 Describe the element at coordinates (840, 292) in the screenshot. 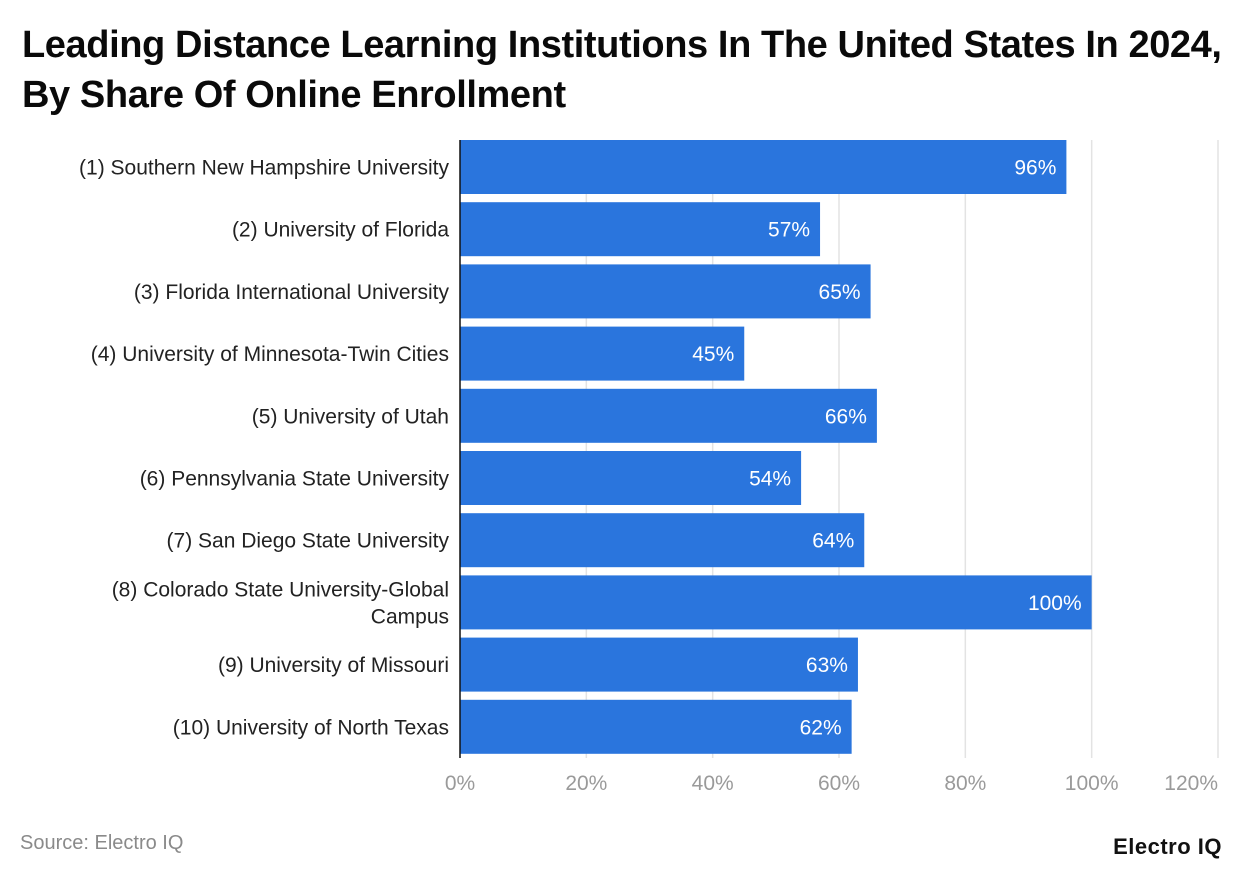

I see `bar-value-label: 65%` at that location.